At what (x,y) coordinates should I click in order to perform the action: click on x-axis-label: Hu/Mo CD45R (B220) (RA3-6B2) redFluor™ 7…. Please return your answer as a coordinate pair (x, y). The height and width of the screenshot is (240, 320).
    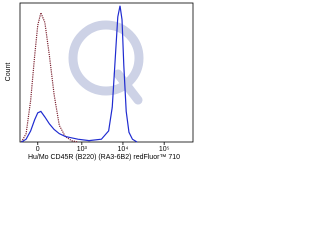
    Looking at the image, I should click on (104, 157).